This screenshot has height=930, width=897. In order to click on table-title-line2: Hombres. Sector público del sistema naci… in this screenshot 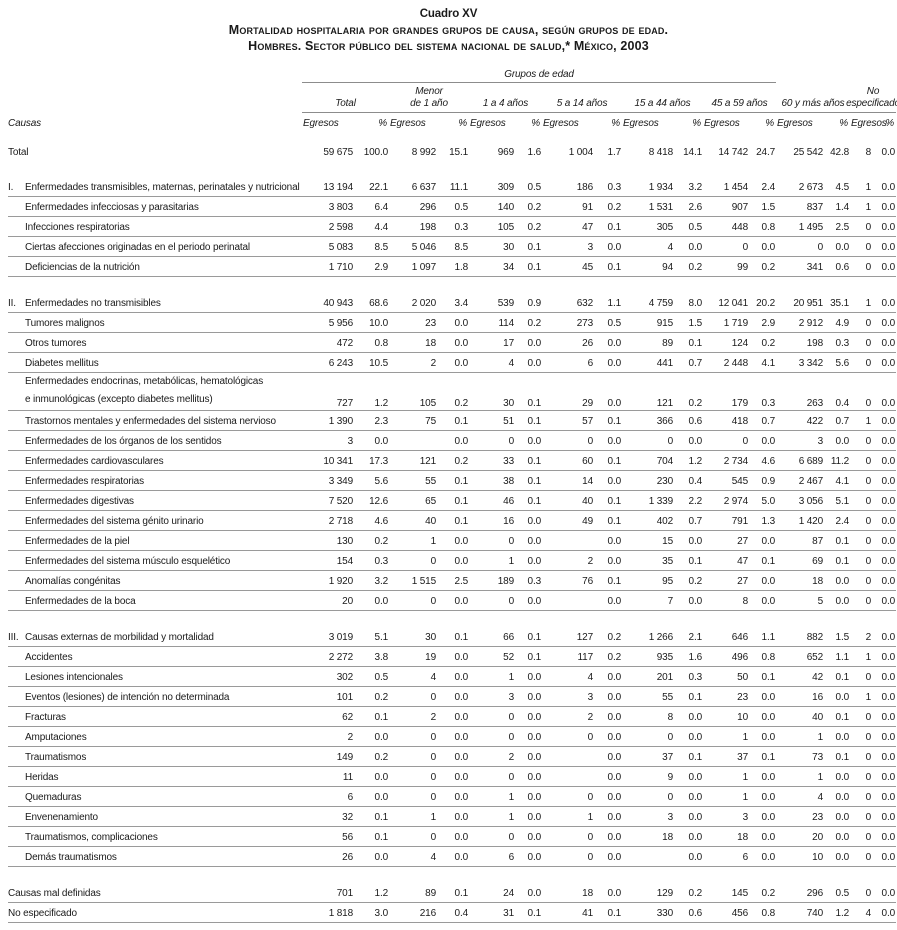, I will do `click(448, 46)`.